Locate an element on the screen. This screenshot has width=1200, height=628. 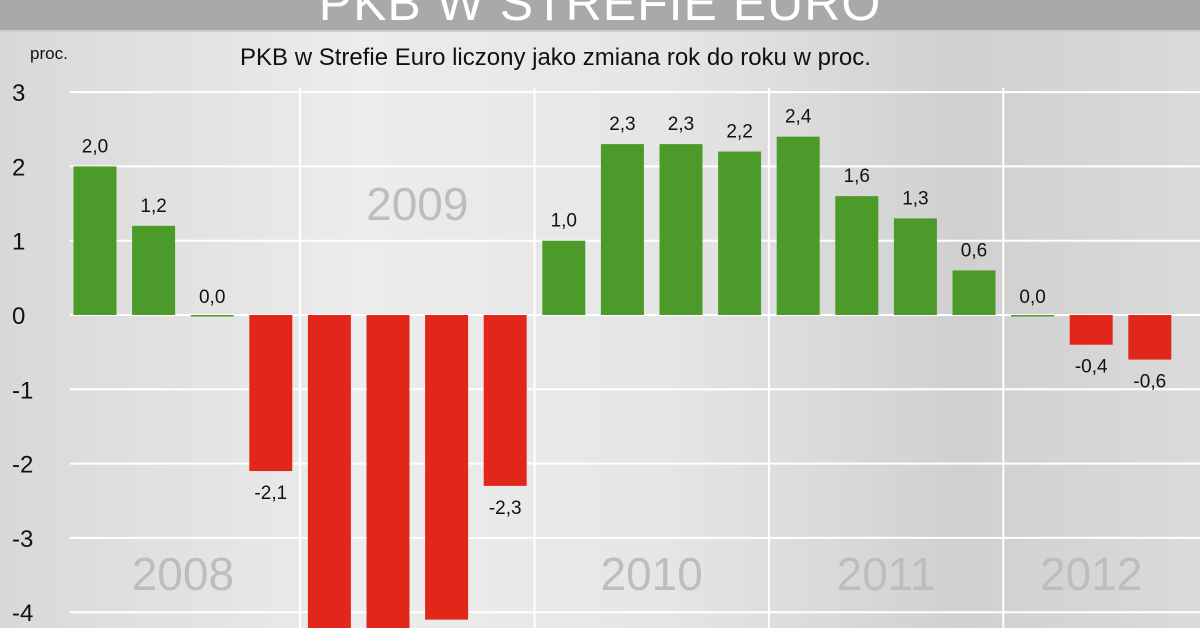
y-tick-label: -3 is located at coordinates (22, 539).